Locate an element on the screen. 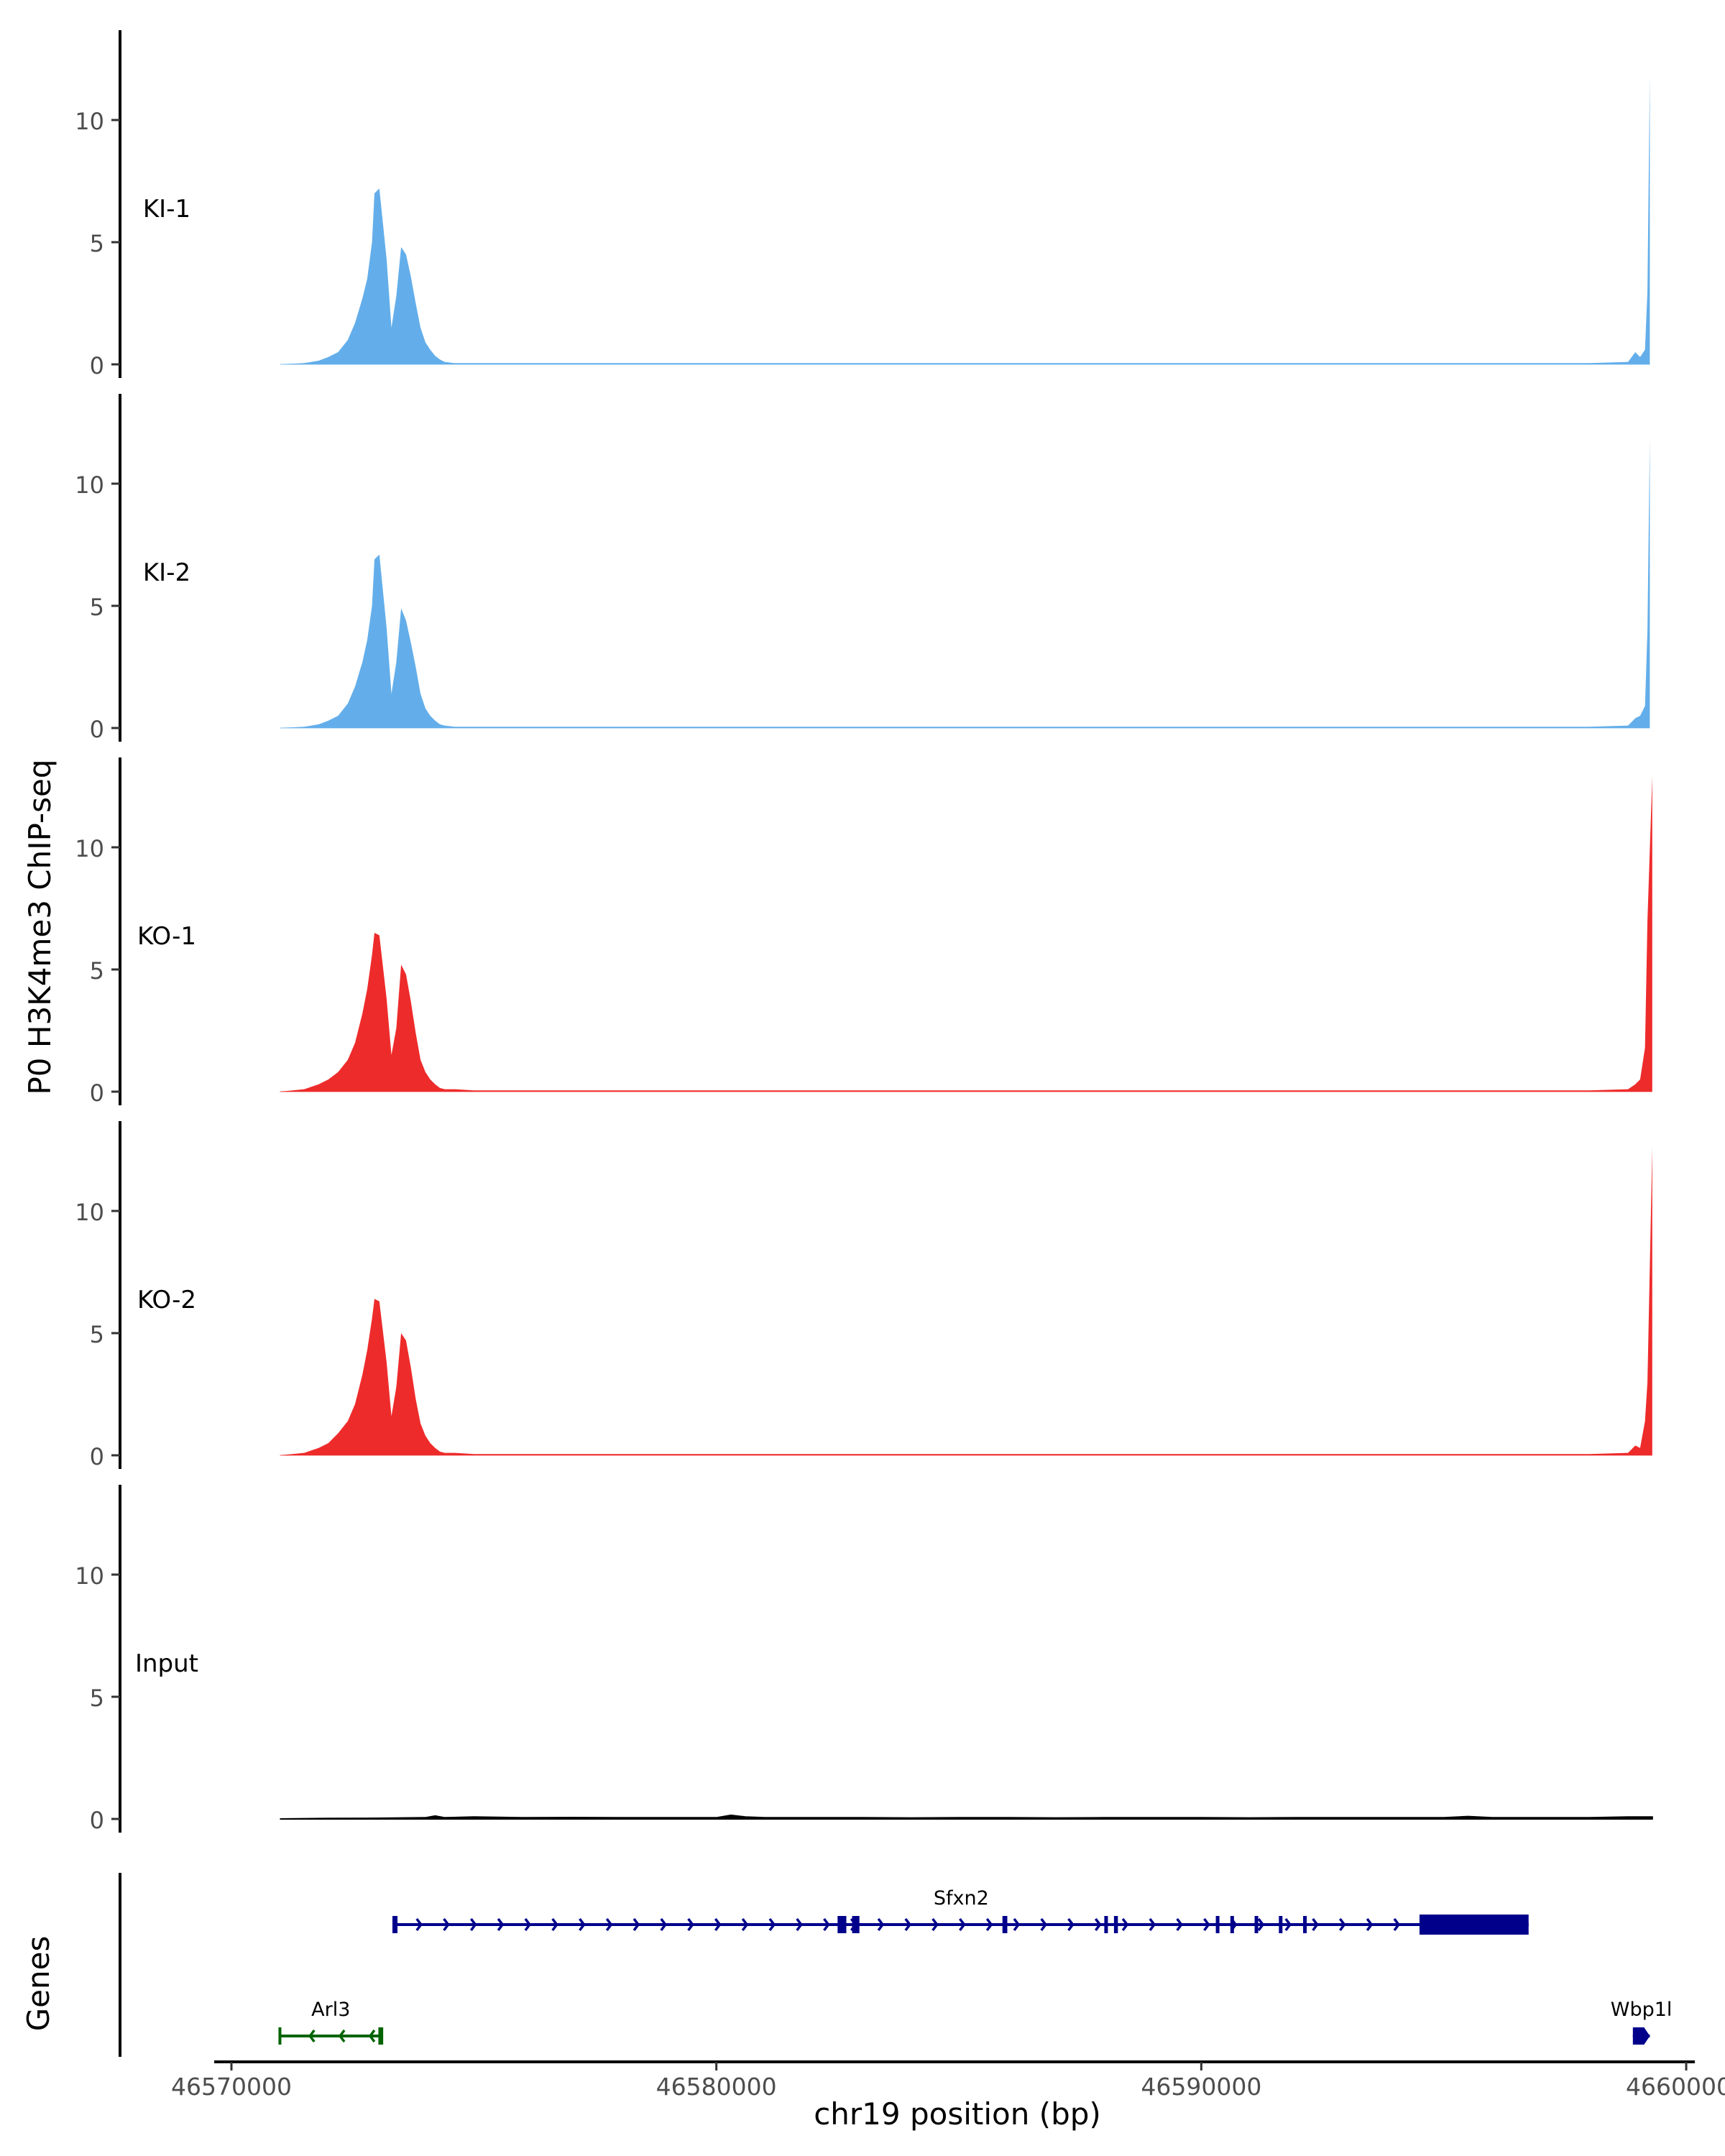 The width and height of the screenshot is (1725, 2156). track-ko-1: 0 5 10 KO-1 is located at coordinates (863, 932).